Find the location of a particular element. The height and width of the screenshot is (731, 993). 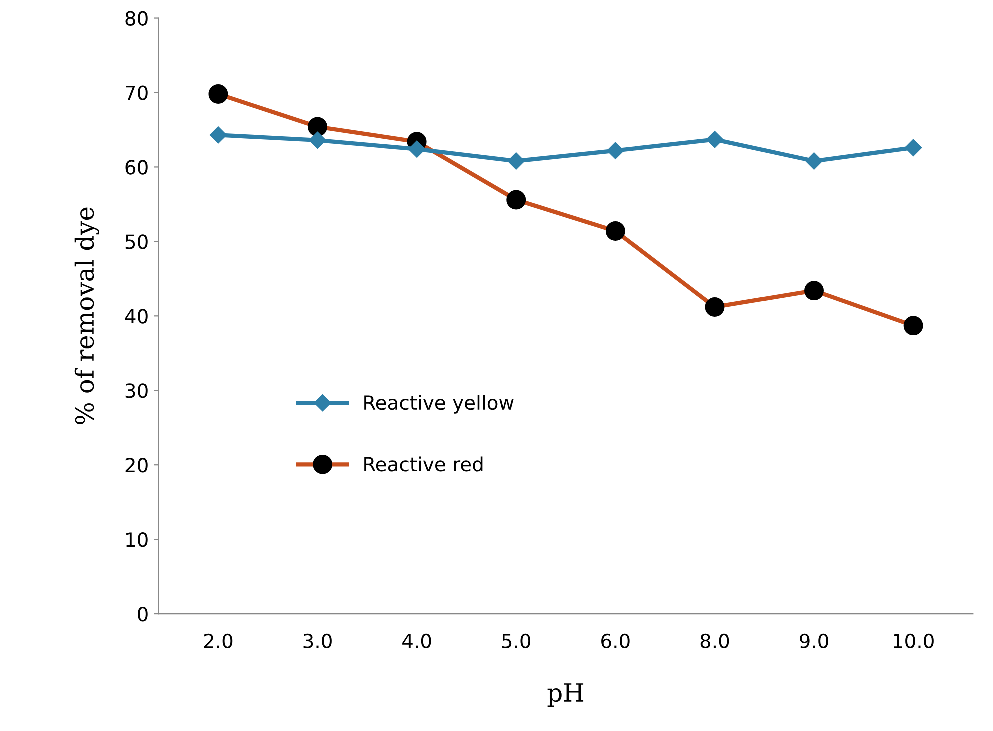

x-tick-label: 4.0 is located at coordinates (417, 641).